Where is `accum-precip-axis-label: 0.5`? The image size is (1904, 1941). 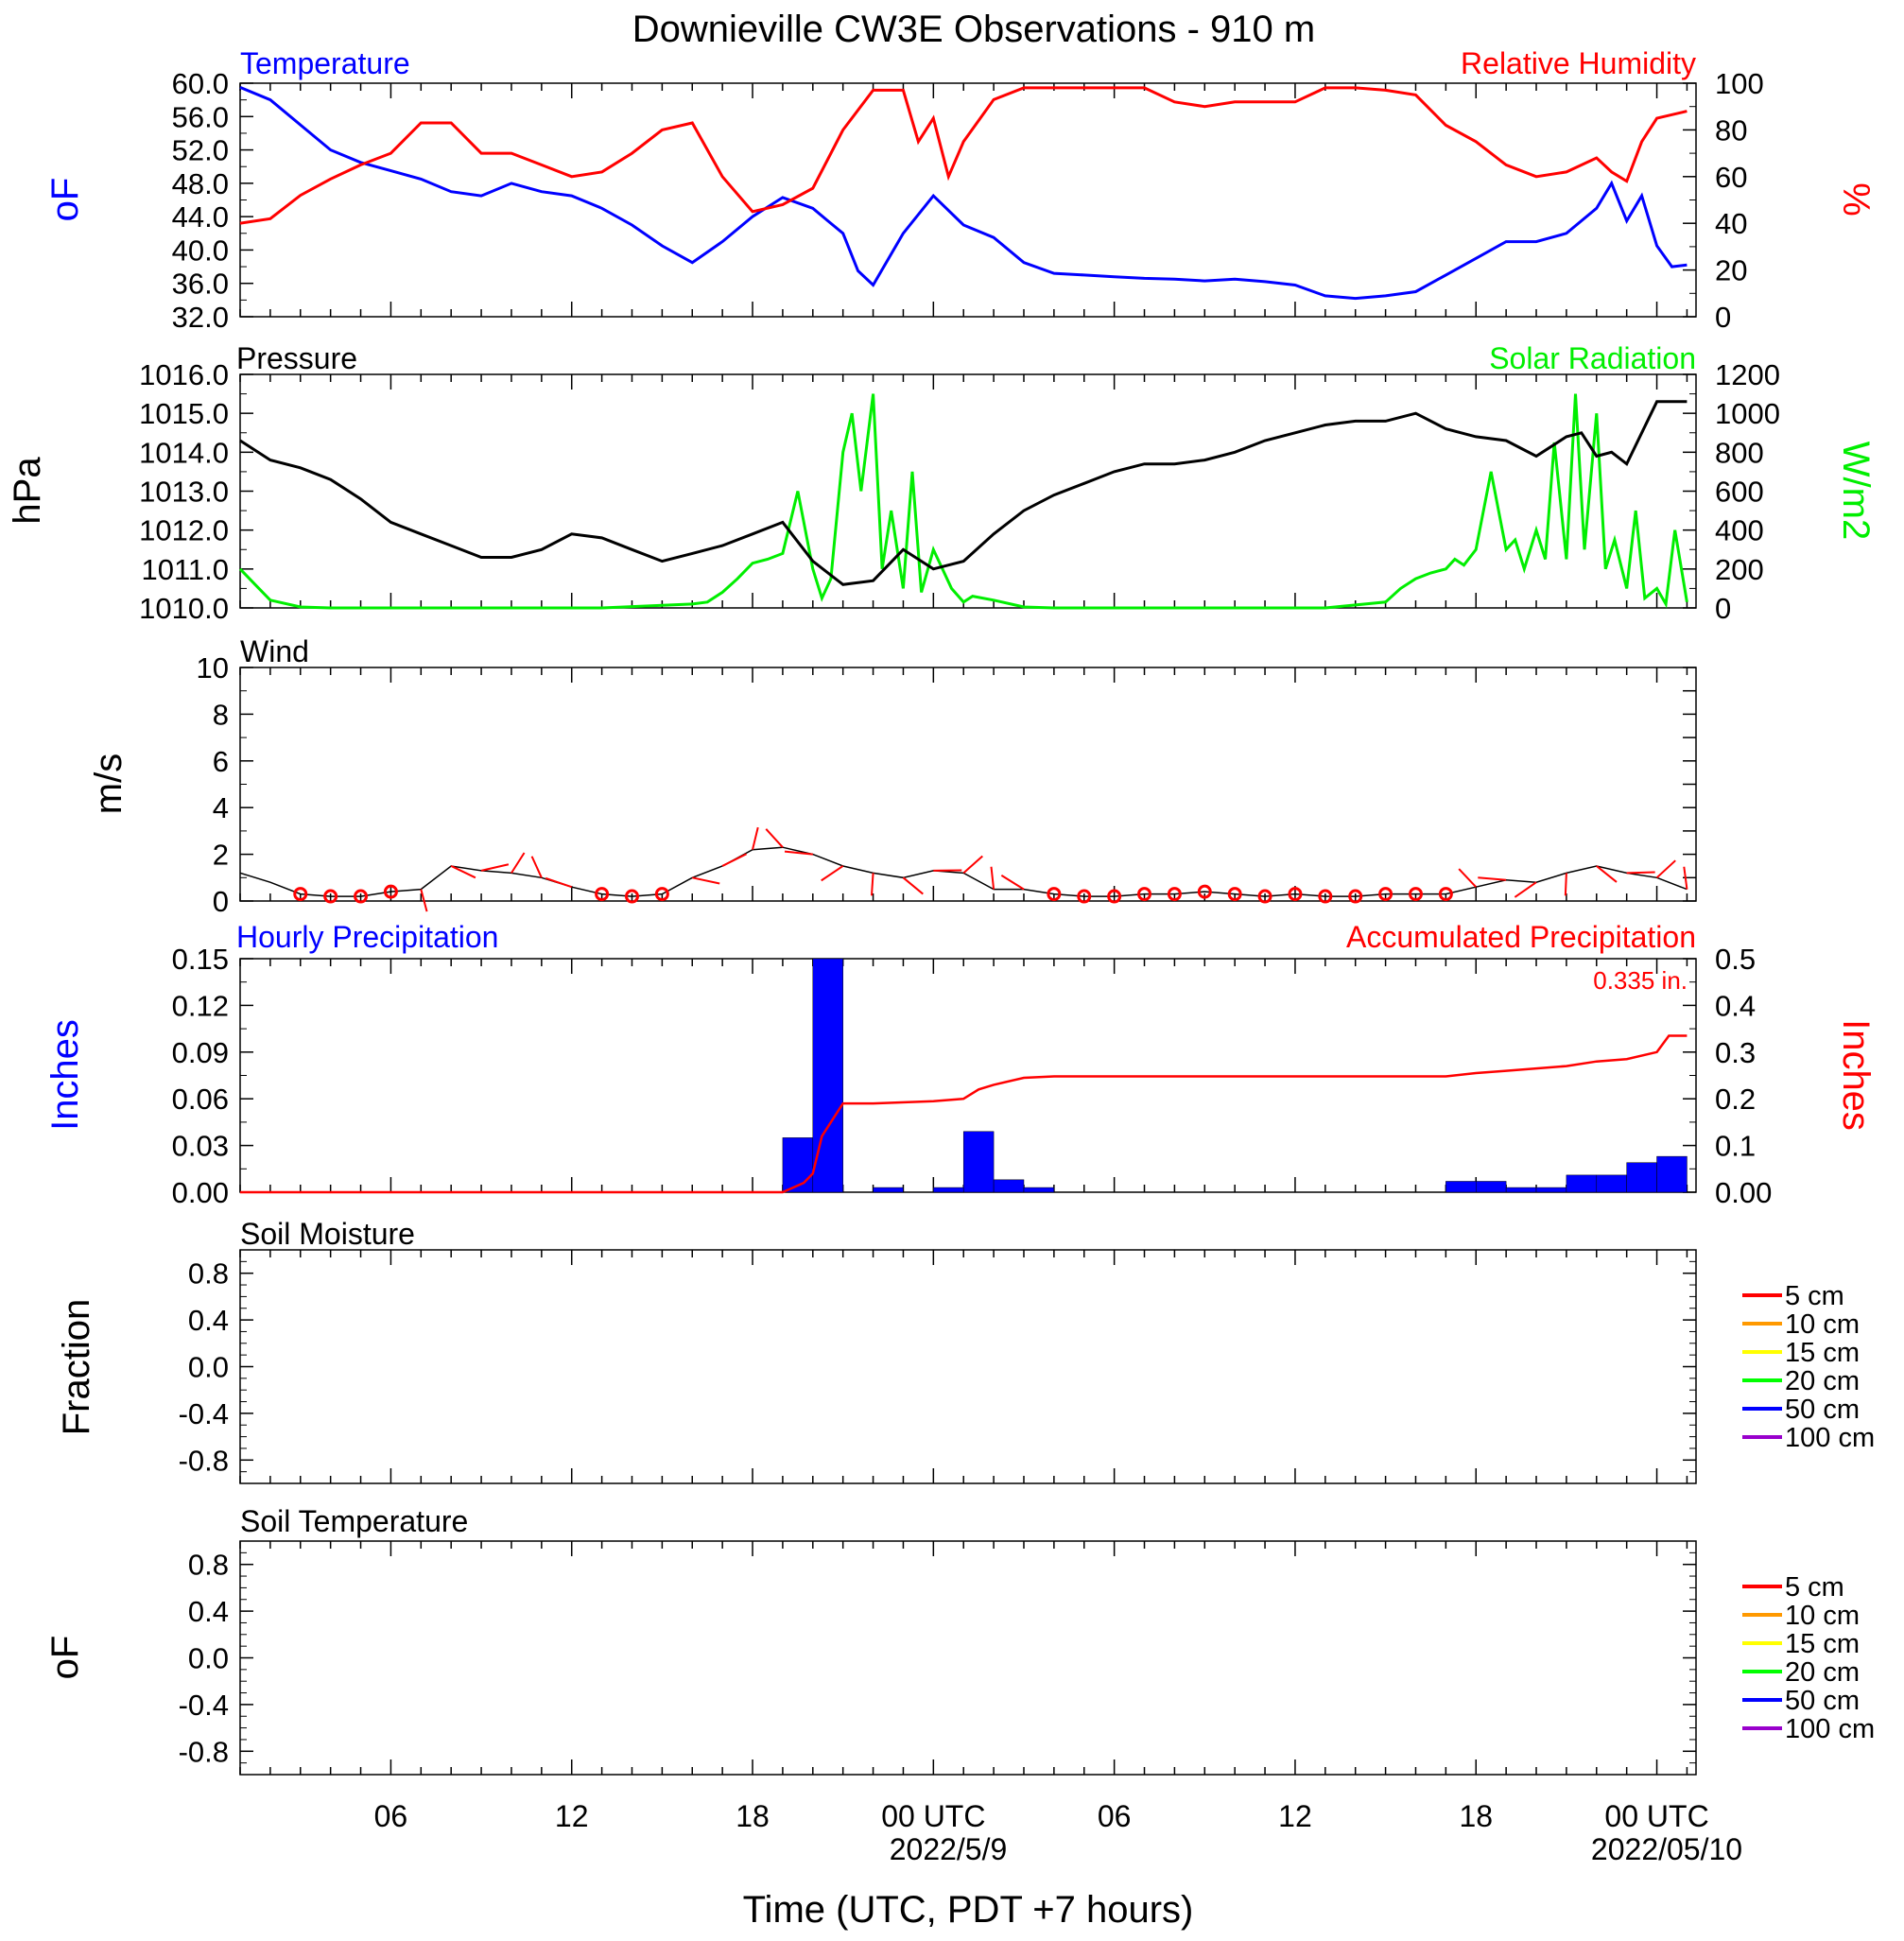
accum-precip-axis-label: 0.5 is located at coordinates (1736, 960).